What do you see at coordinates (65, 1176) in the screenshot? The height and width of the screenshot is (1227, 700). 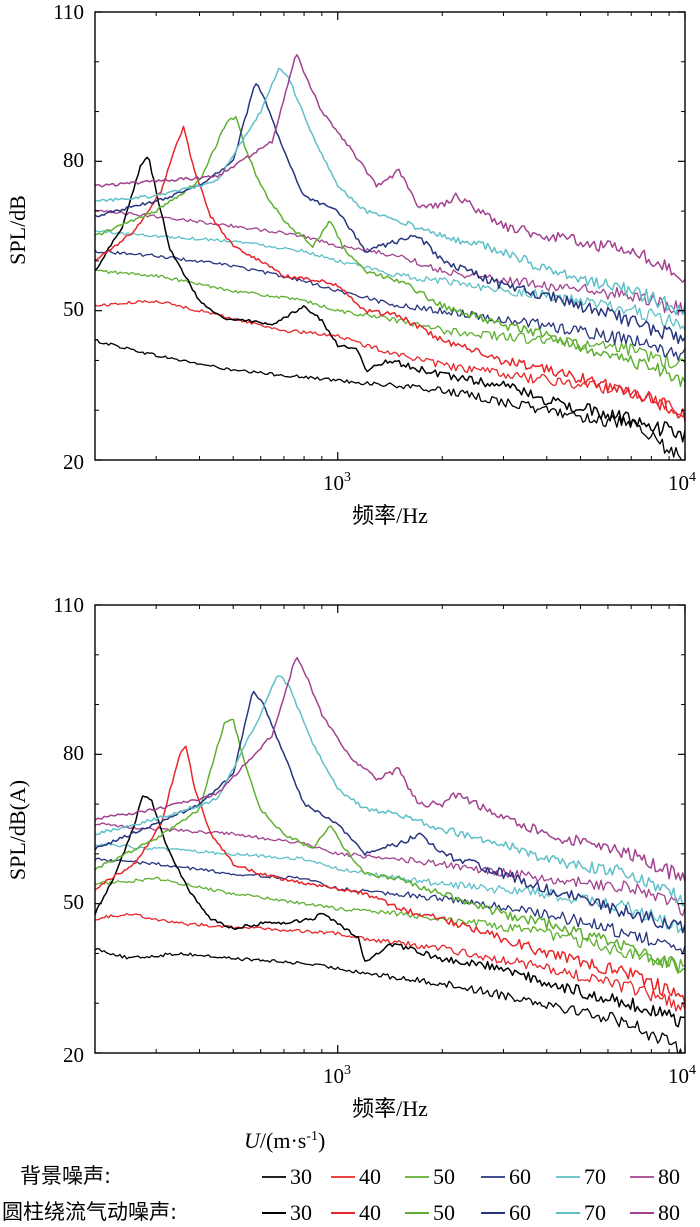 I see `legend-row-background-label: 背景噪声:` at bounding box center [65, 1176].